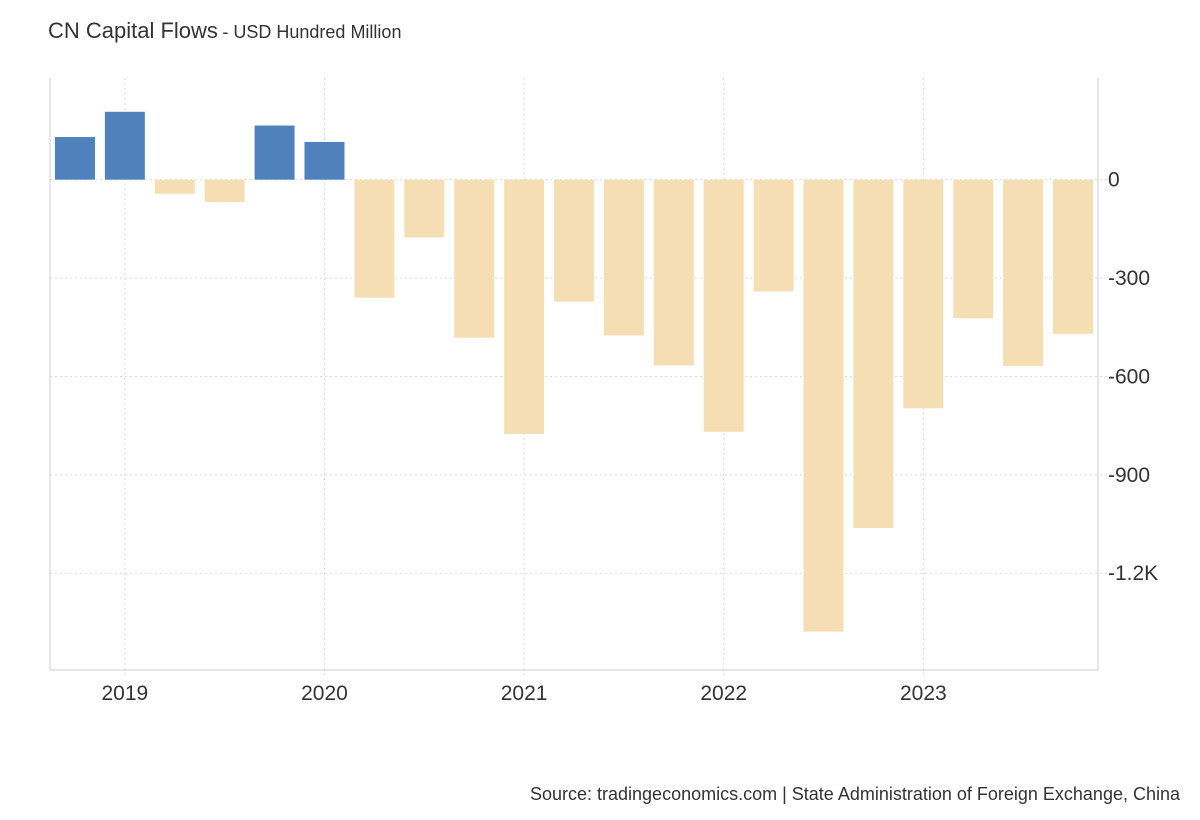 This screenshot has height=820, width=1200. I want to click on y-tick-label: 0, so click(1114, 180).